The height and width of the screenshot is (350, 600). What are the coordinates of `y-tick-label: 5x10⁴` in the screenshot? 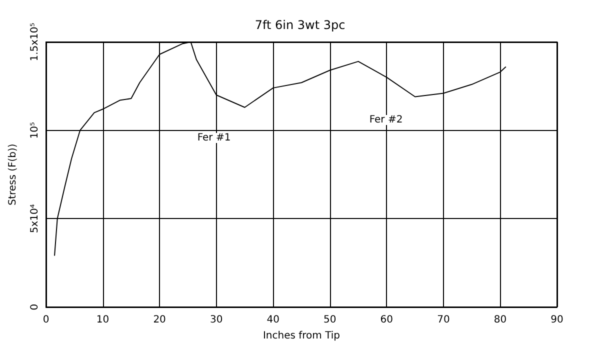 It's located at (35, 219).